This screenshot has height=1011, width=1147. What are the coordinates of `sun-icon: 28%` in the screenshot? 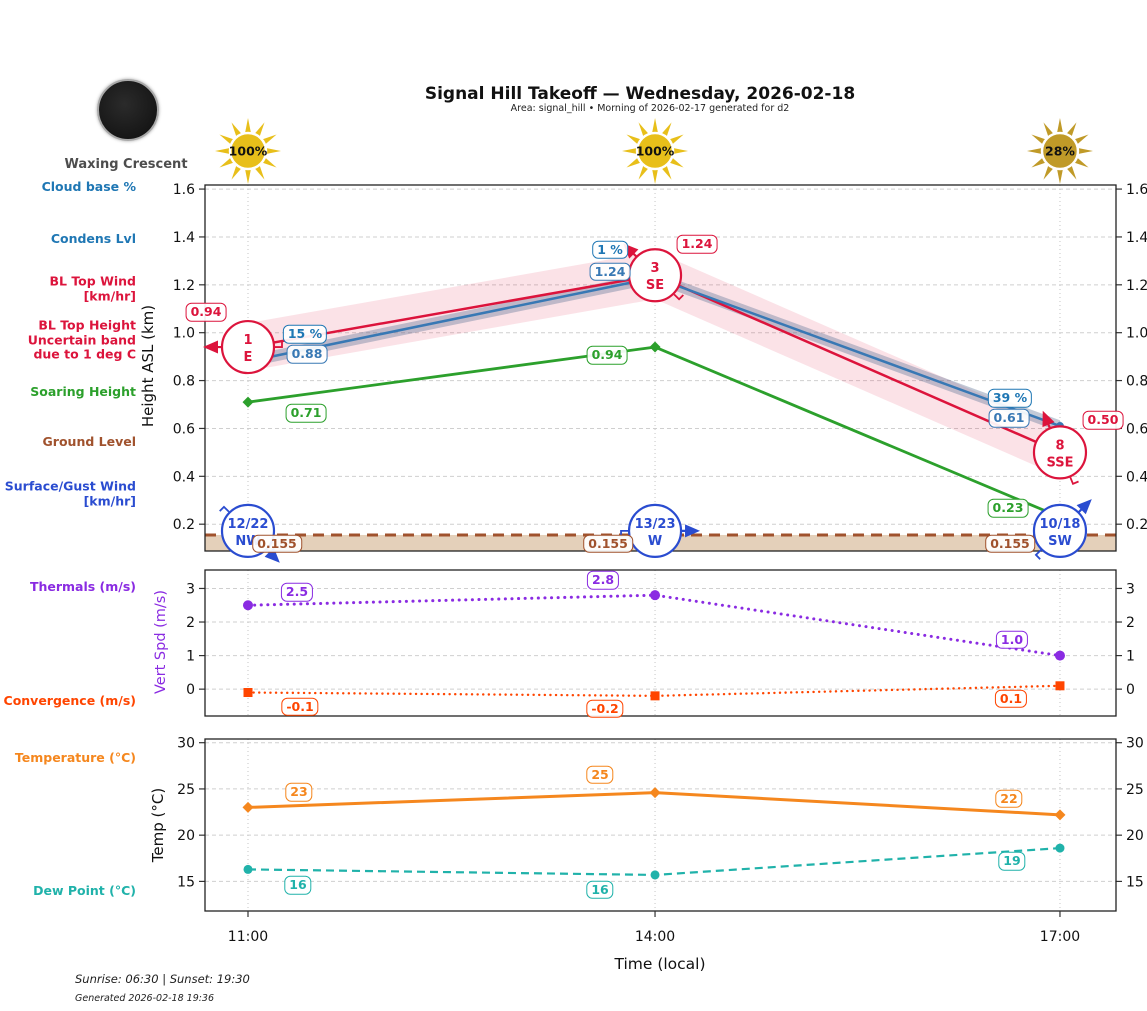 It's located at (1059, 151).